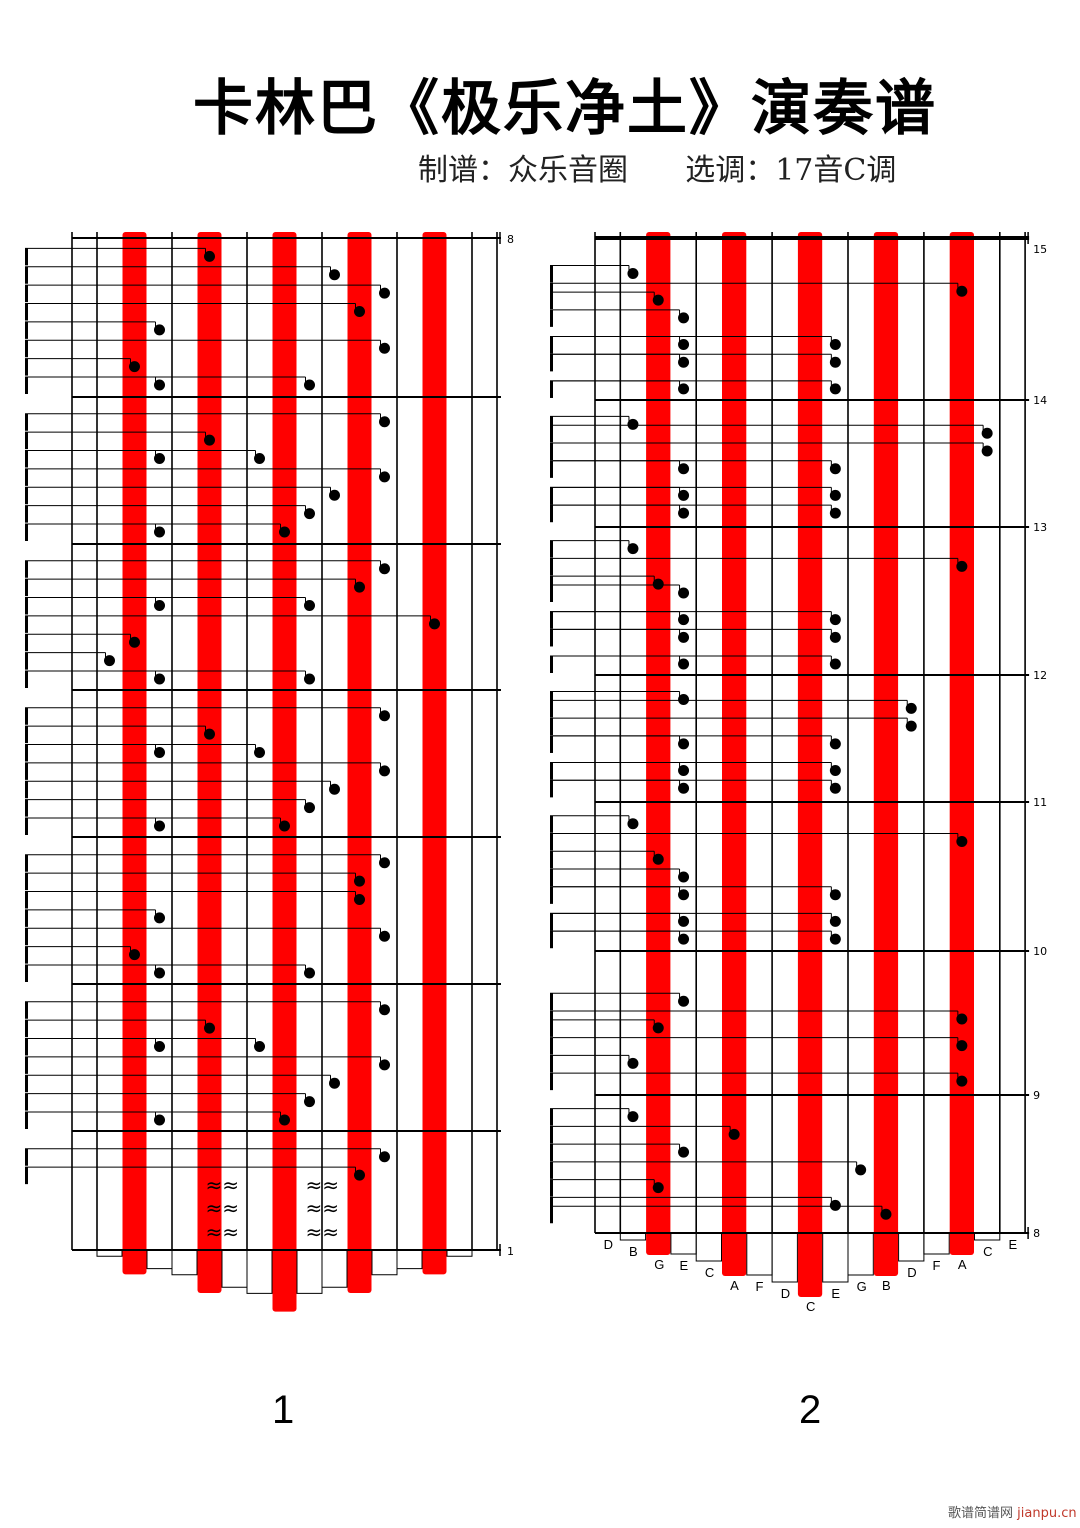 This screenshot has width=1080, height=1528. Describe the element at coordinates (1012, 1511) in the screenshot. I see `watermark: 歌谱简谱网 jianpu.cn` at that location.